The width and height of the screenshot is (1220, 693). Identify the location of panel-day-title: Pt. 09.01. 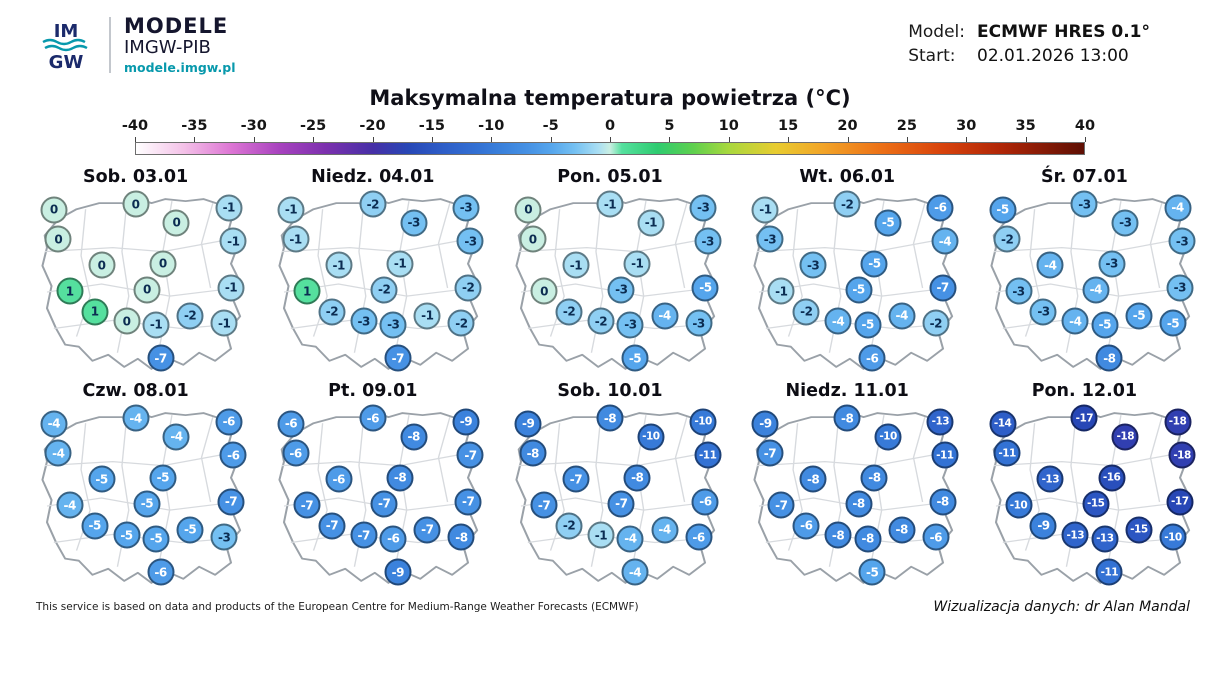
(373, 391).